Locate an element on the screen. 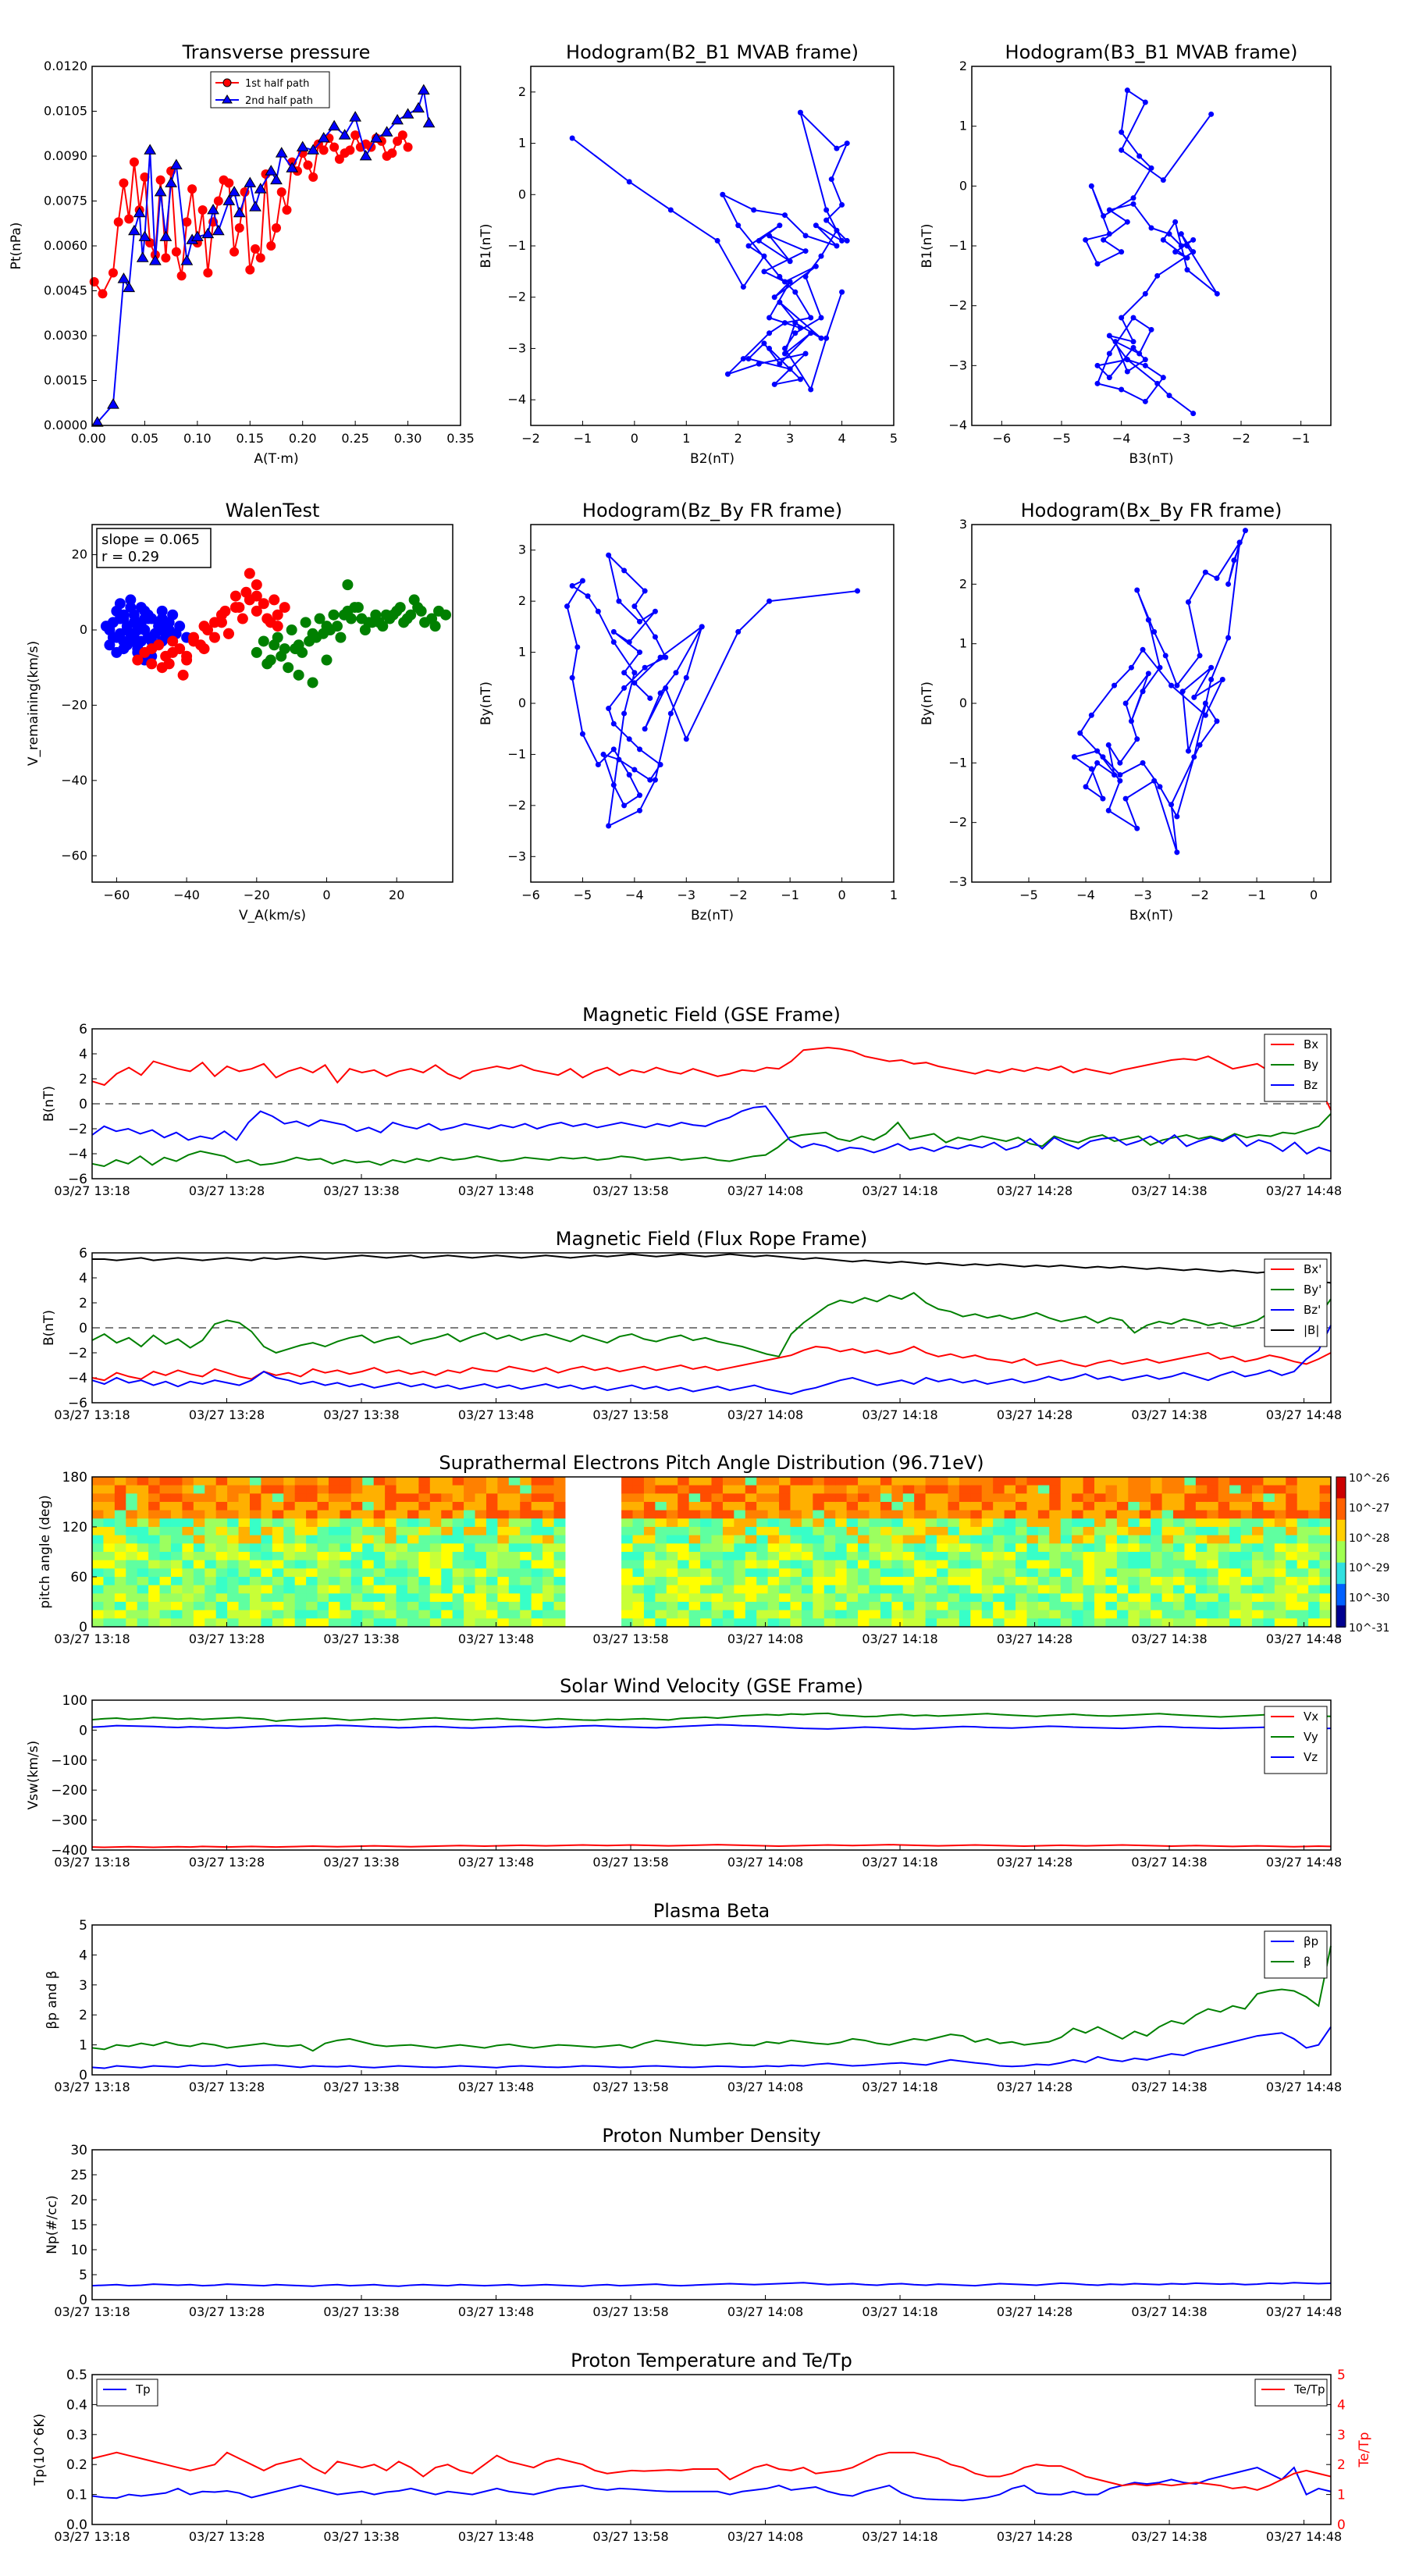  time-tick-label: 03/27 13:38 is located at coordinates (361, 1862).